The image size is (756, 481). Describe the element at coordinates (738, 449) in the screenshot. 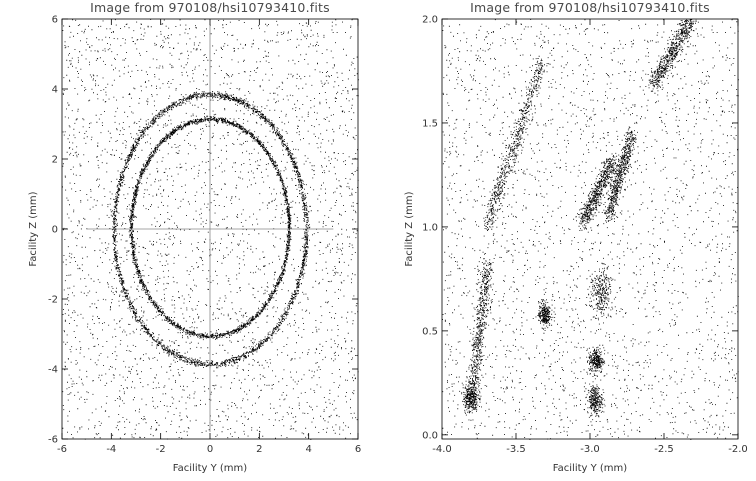

I see `x-tick-label: -2.0` at that location.